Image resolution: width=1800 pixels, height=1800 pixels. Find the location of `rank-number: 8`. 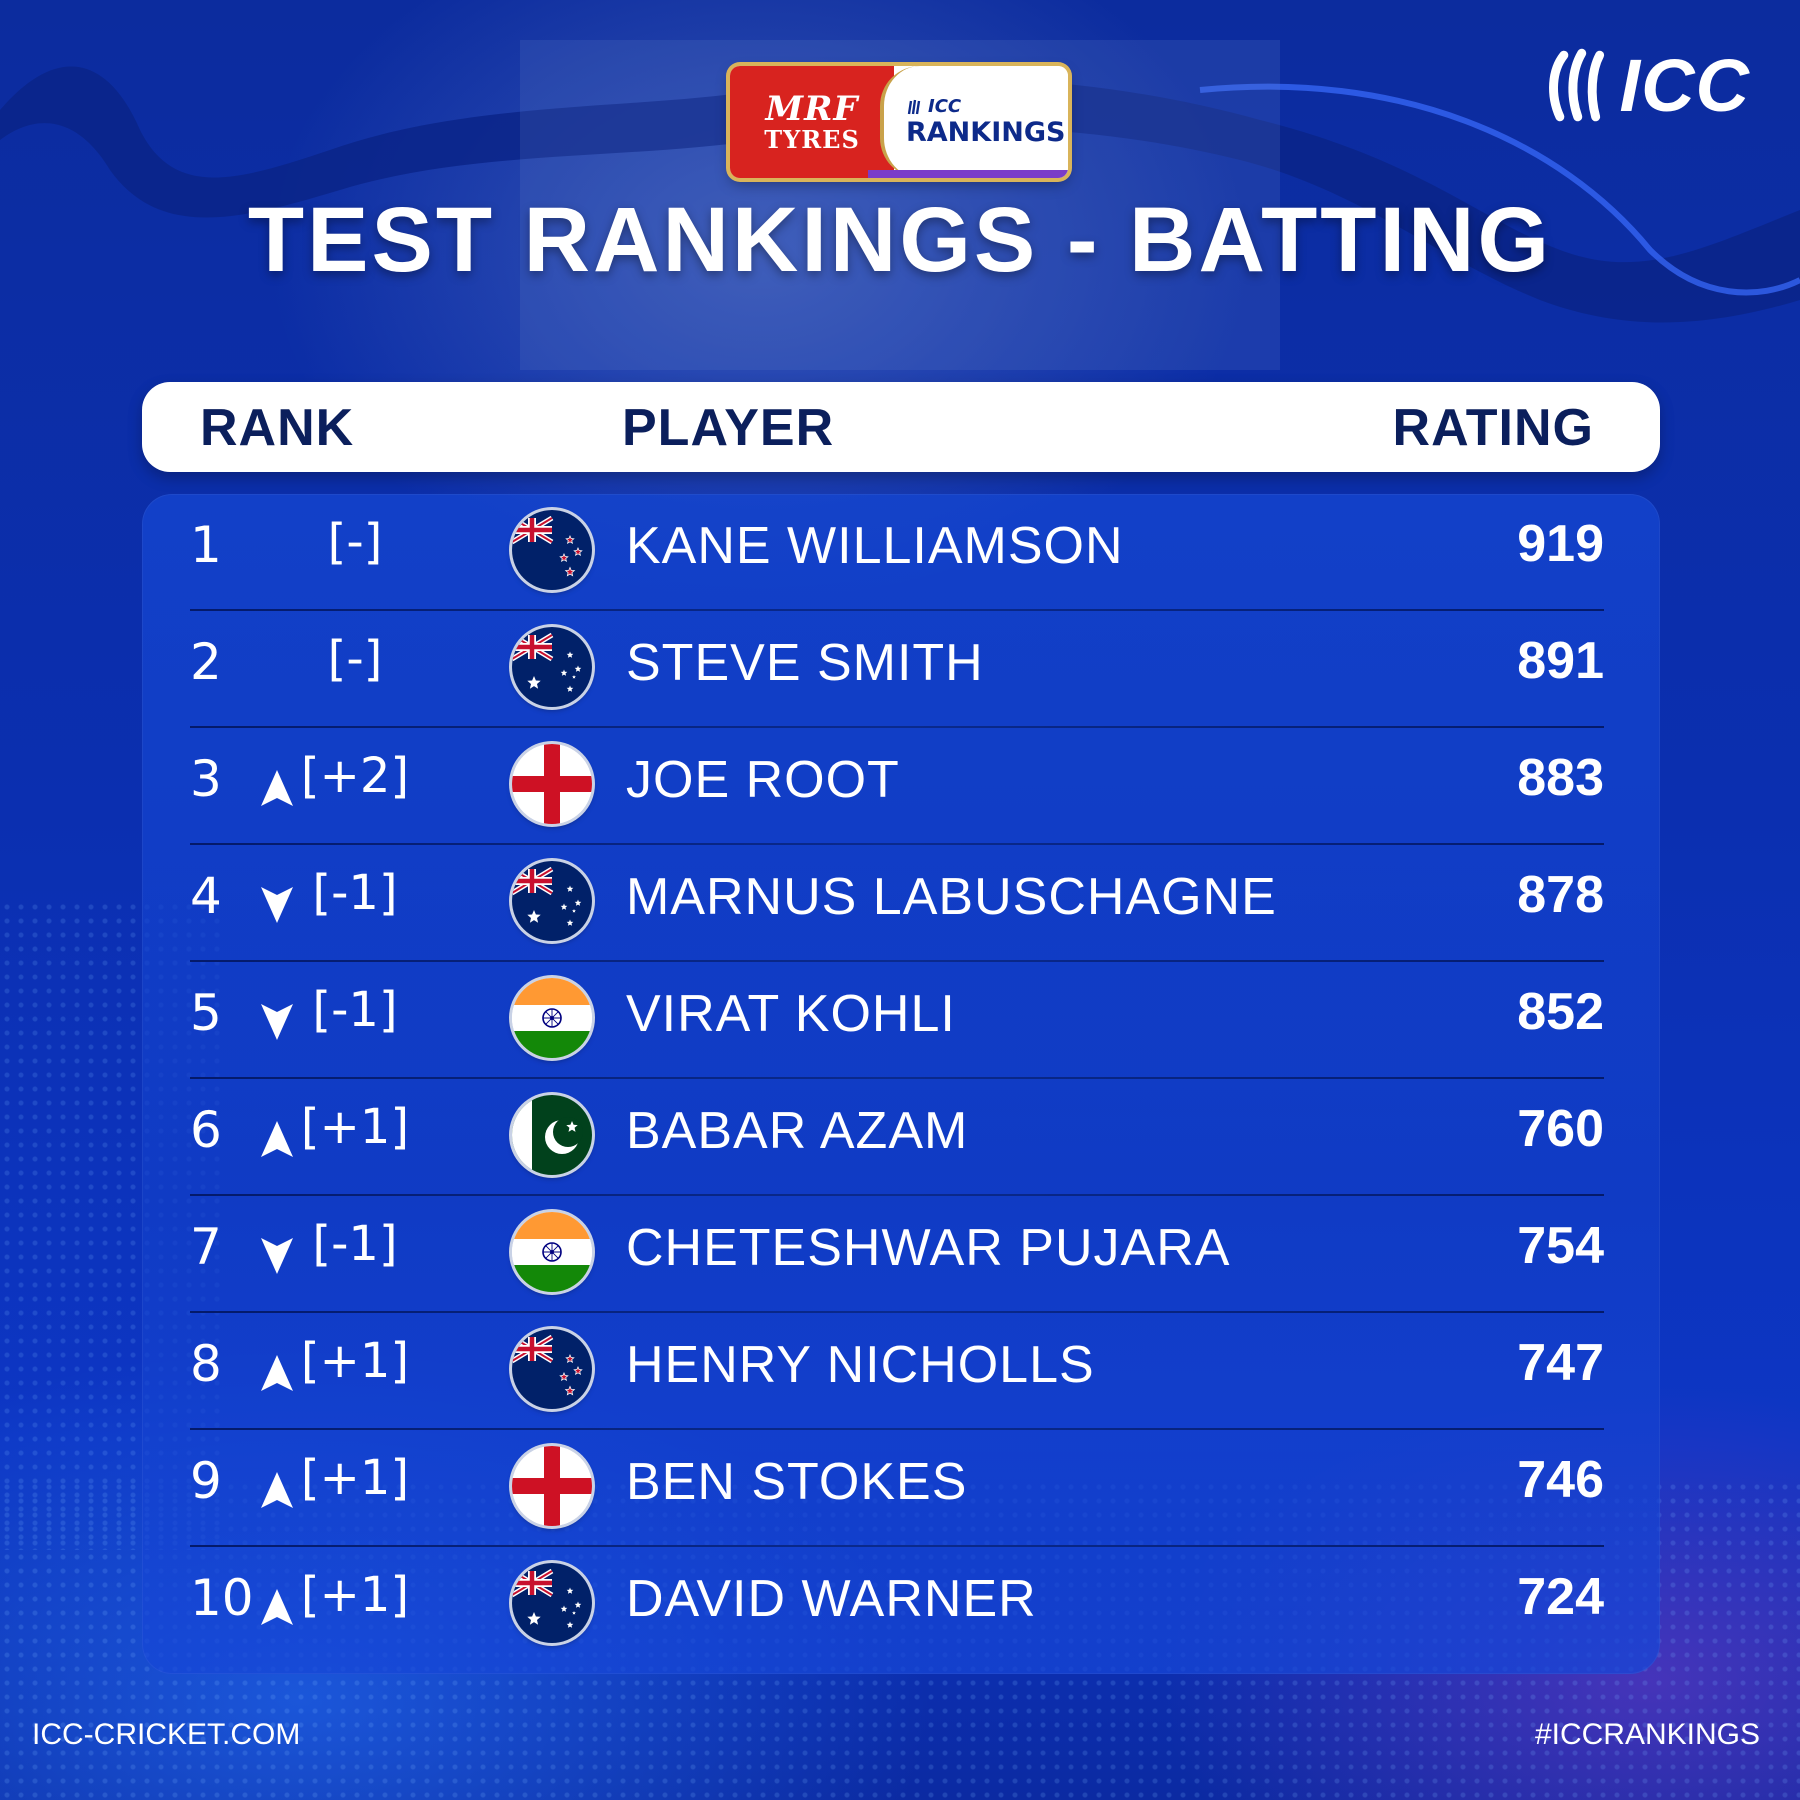

rank-number: 8 is located at coordinates (206, 1364).